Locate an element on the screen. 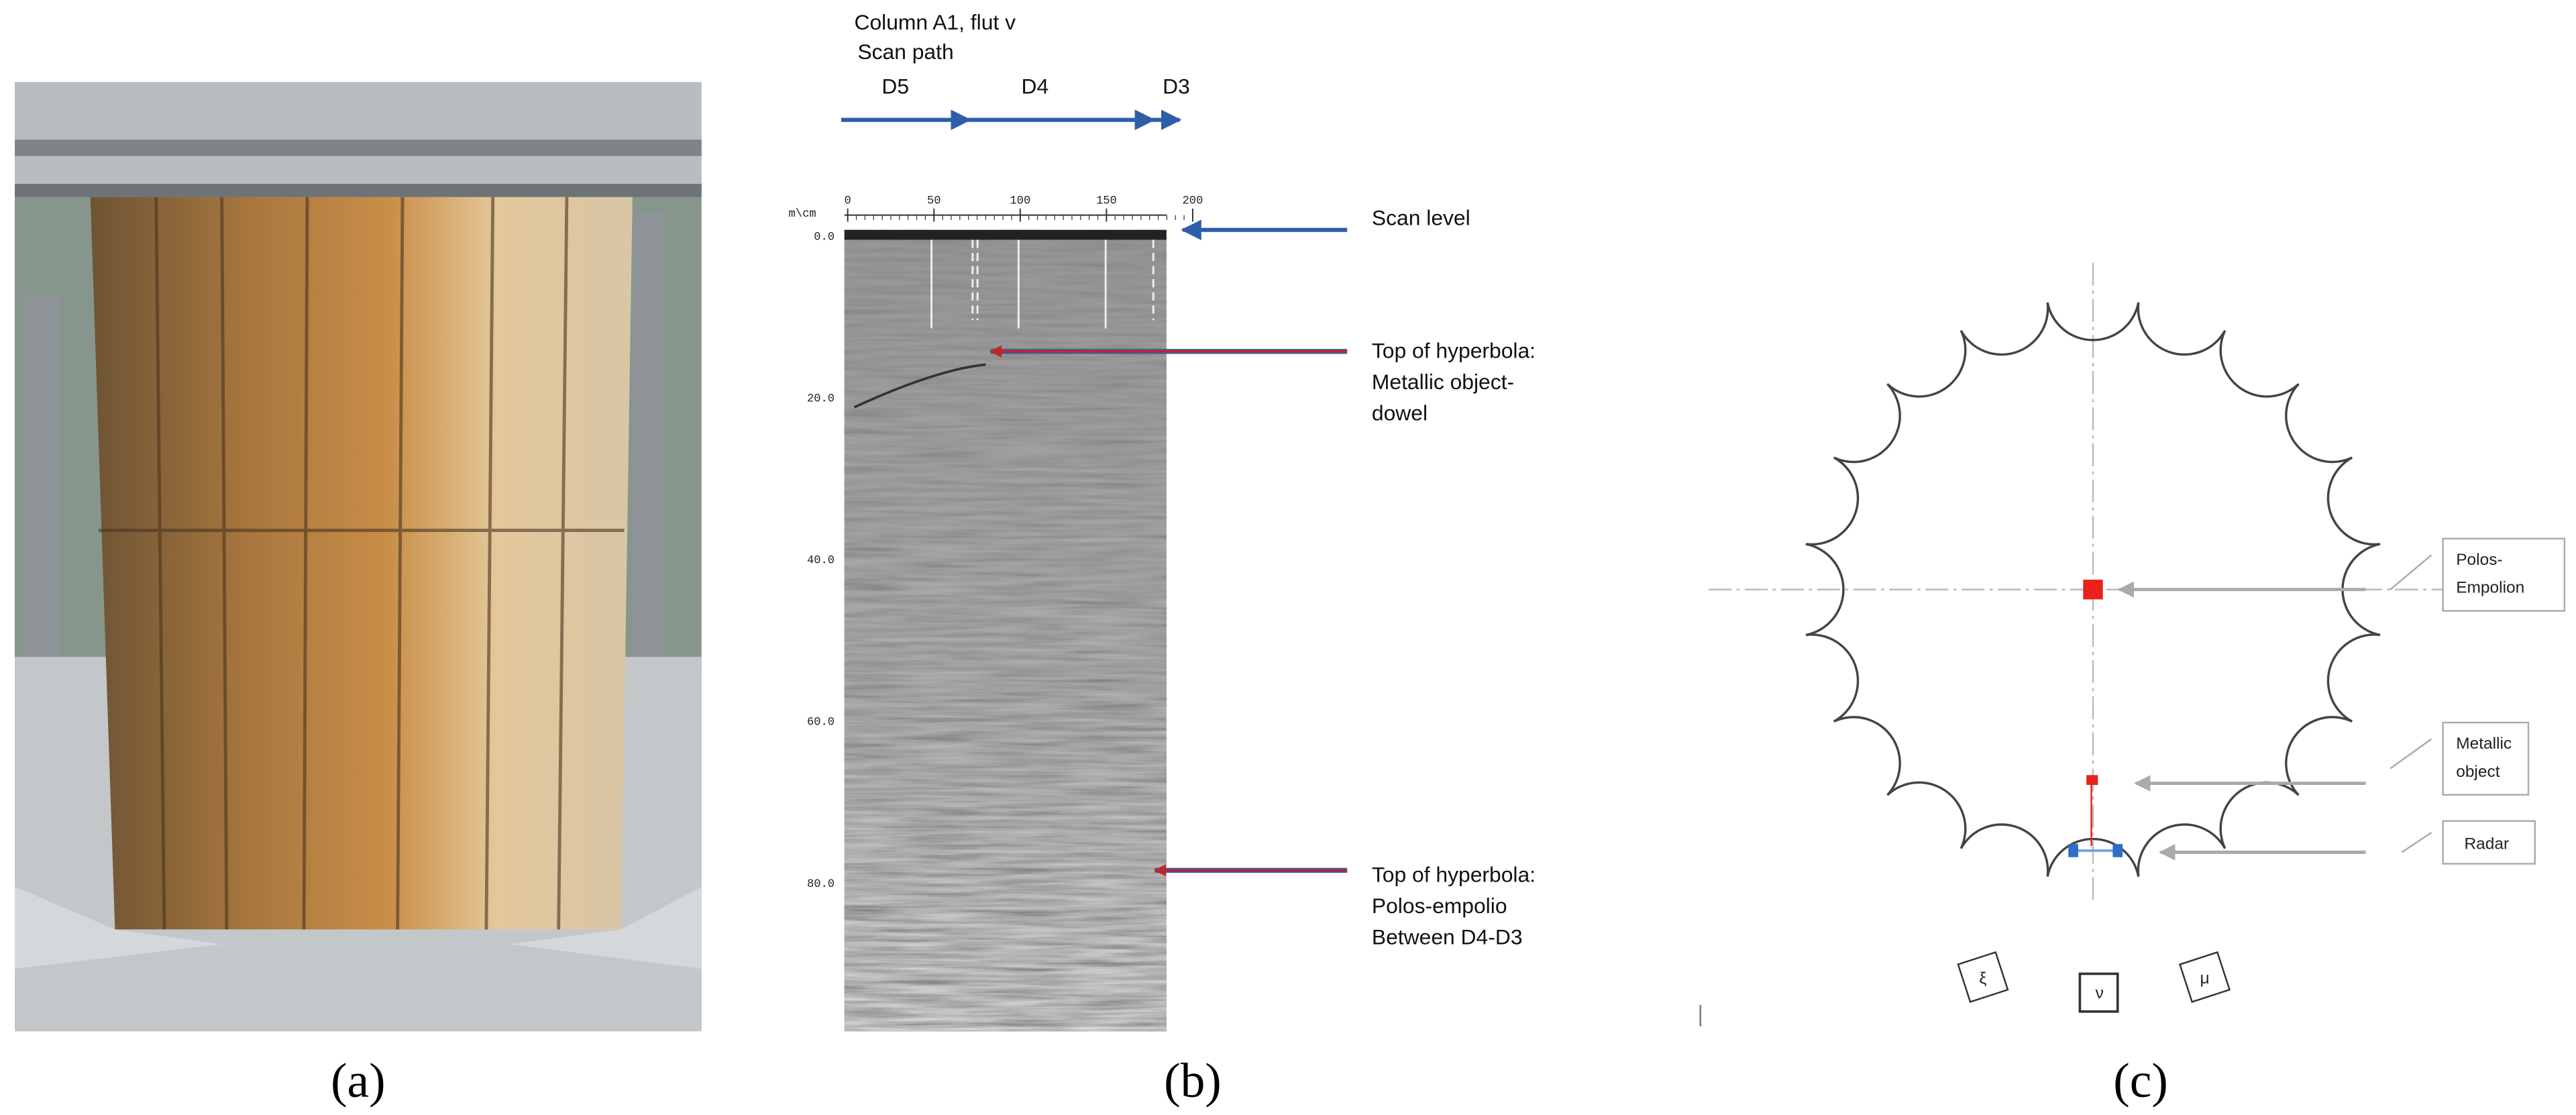  polos-marker is located at coordinates (2093, 590).